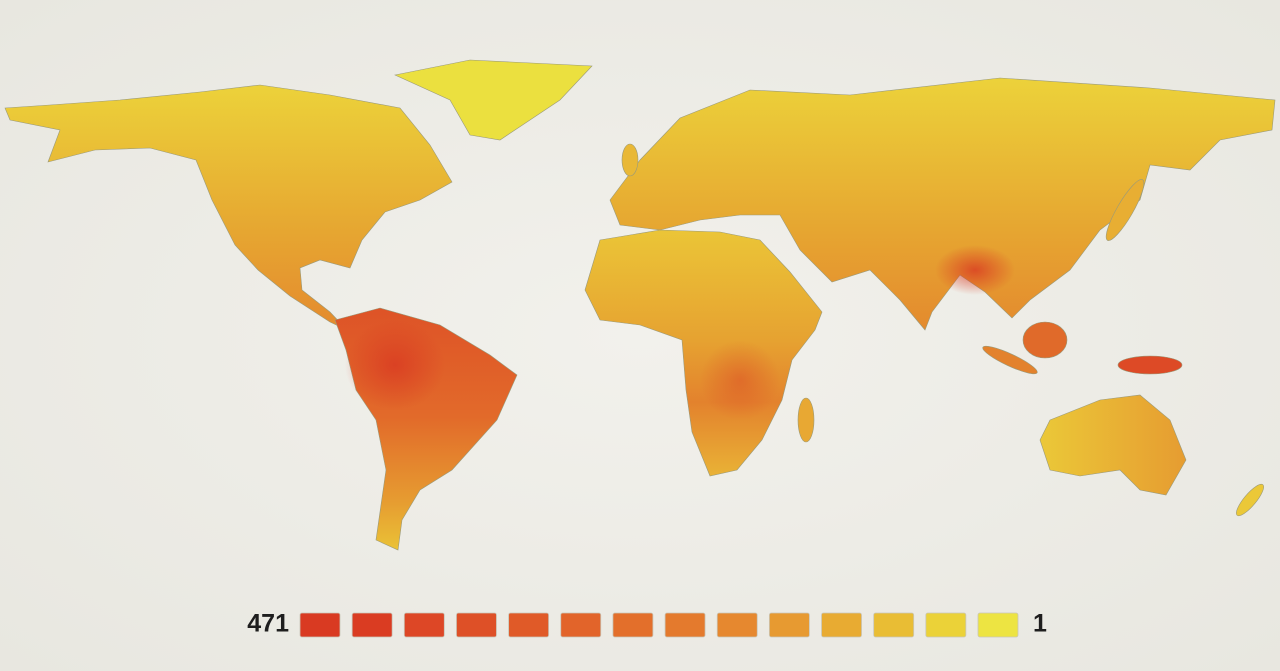 The height and width of the screenshot is (671, 1280). I want to click on legend-high-label: 471, so click(268, 624).